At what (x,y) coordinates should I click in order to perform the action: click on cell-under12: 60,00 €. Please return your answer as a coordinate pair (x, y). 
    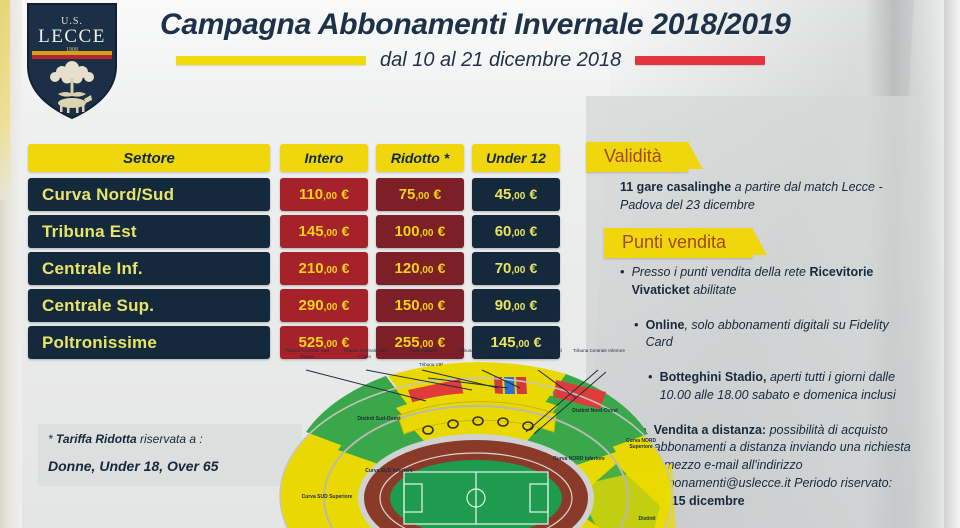
    Looking at the image, I should click on (516, 231).